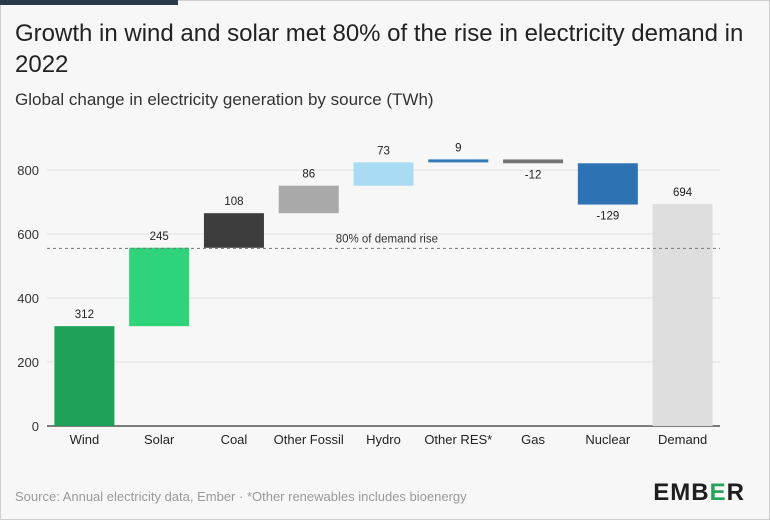  I want to click on bar-value-label: 9, so click(458, 148).